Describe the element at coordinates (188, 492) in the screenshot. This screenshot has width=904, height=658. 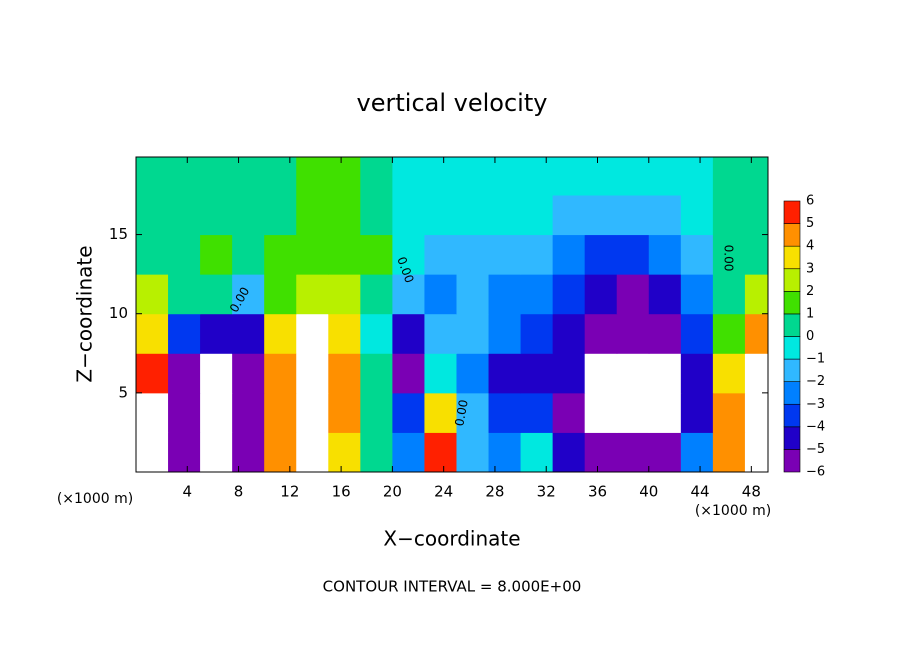
I see `x-tick-label: 4` at that location.